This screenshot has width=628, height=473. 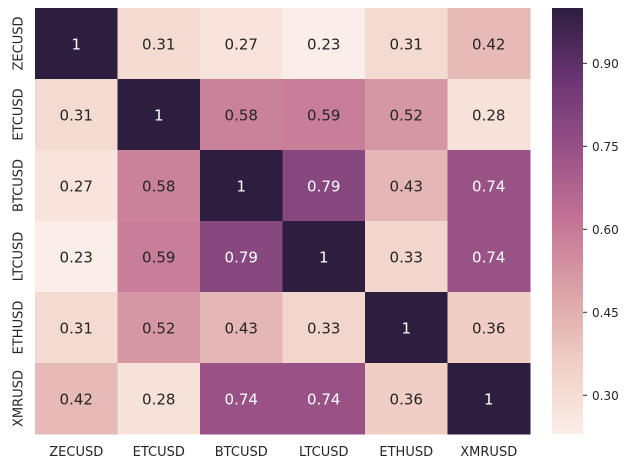 I want to click on colorbar-tick-label: 0.30, so click(x=605, y=396).